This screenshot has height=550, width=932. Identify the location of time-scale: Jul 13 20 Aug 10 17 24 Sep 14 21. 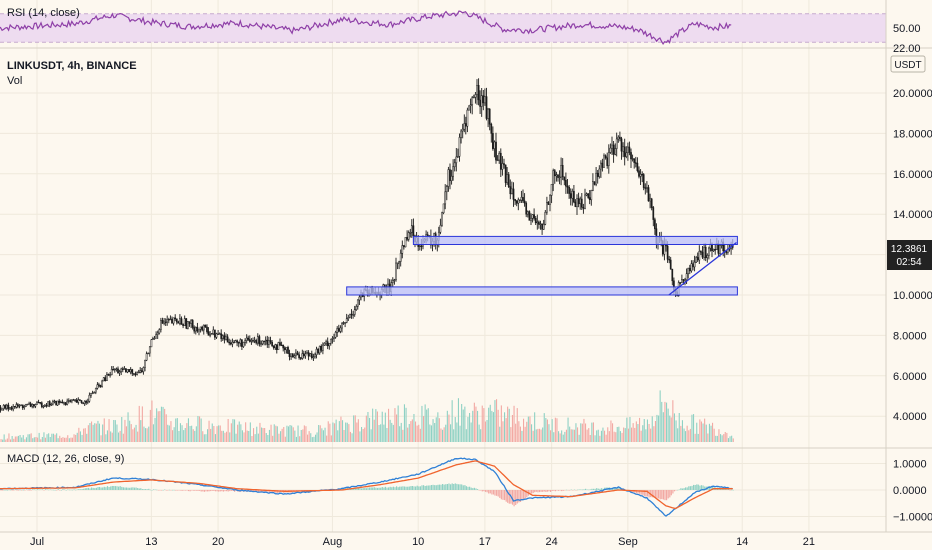
(422, 542).